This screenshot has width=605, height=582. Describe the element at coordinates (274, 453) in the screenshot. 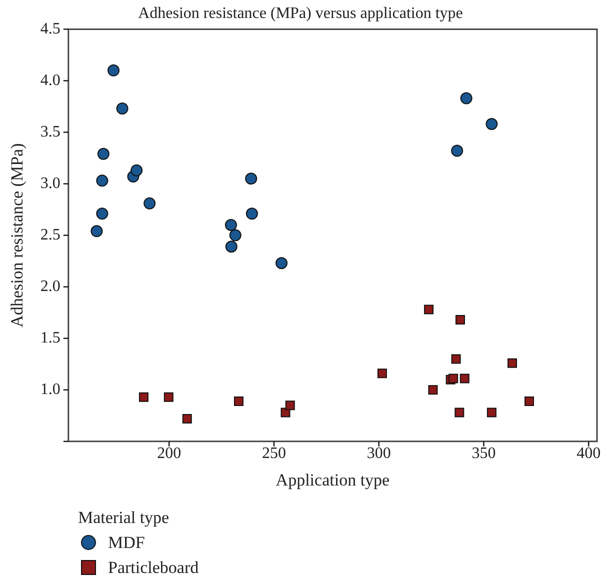

I see `x-tick-label: 250` at that location.